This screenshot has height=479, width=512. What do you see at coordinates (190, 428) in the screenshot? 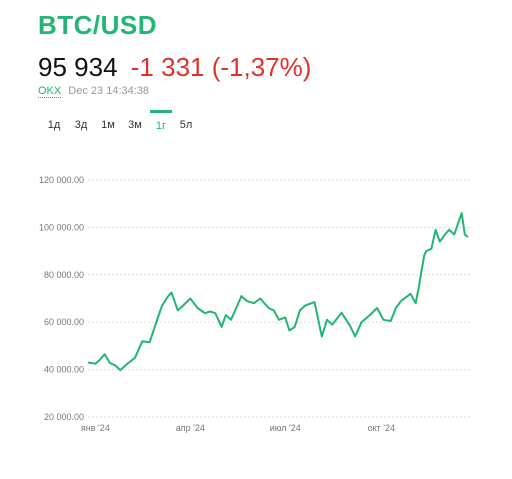
I see `x-tick-label: апр '24` at bounding box center [190, 428].